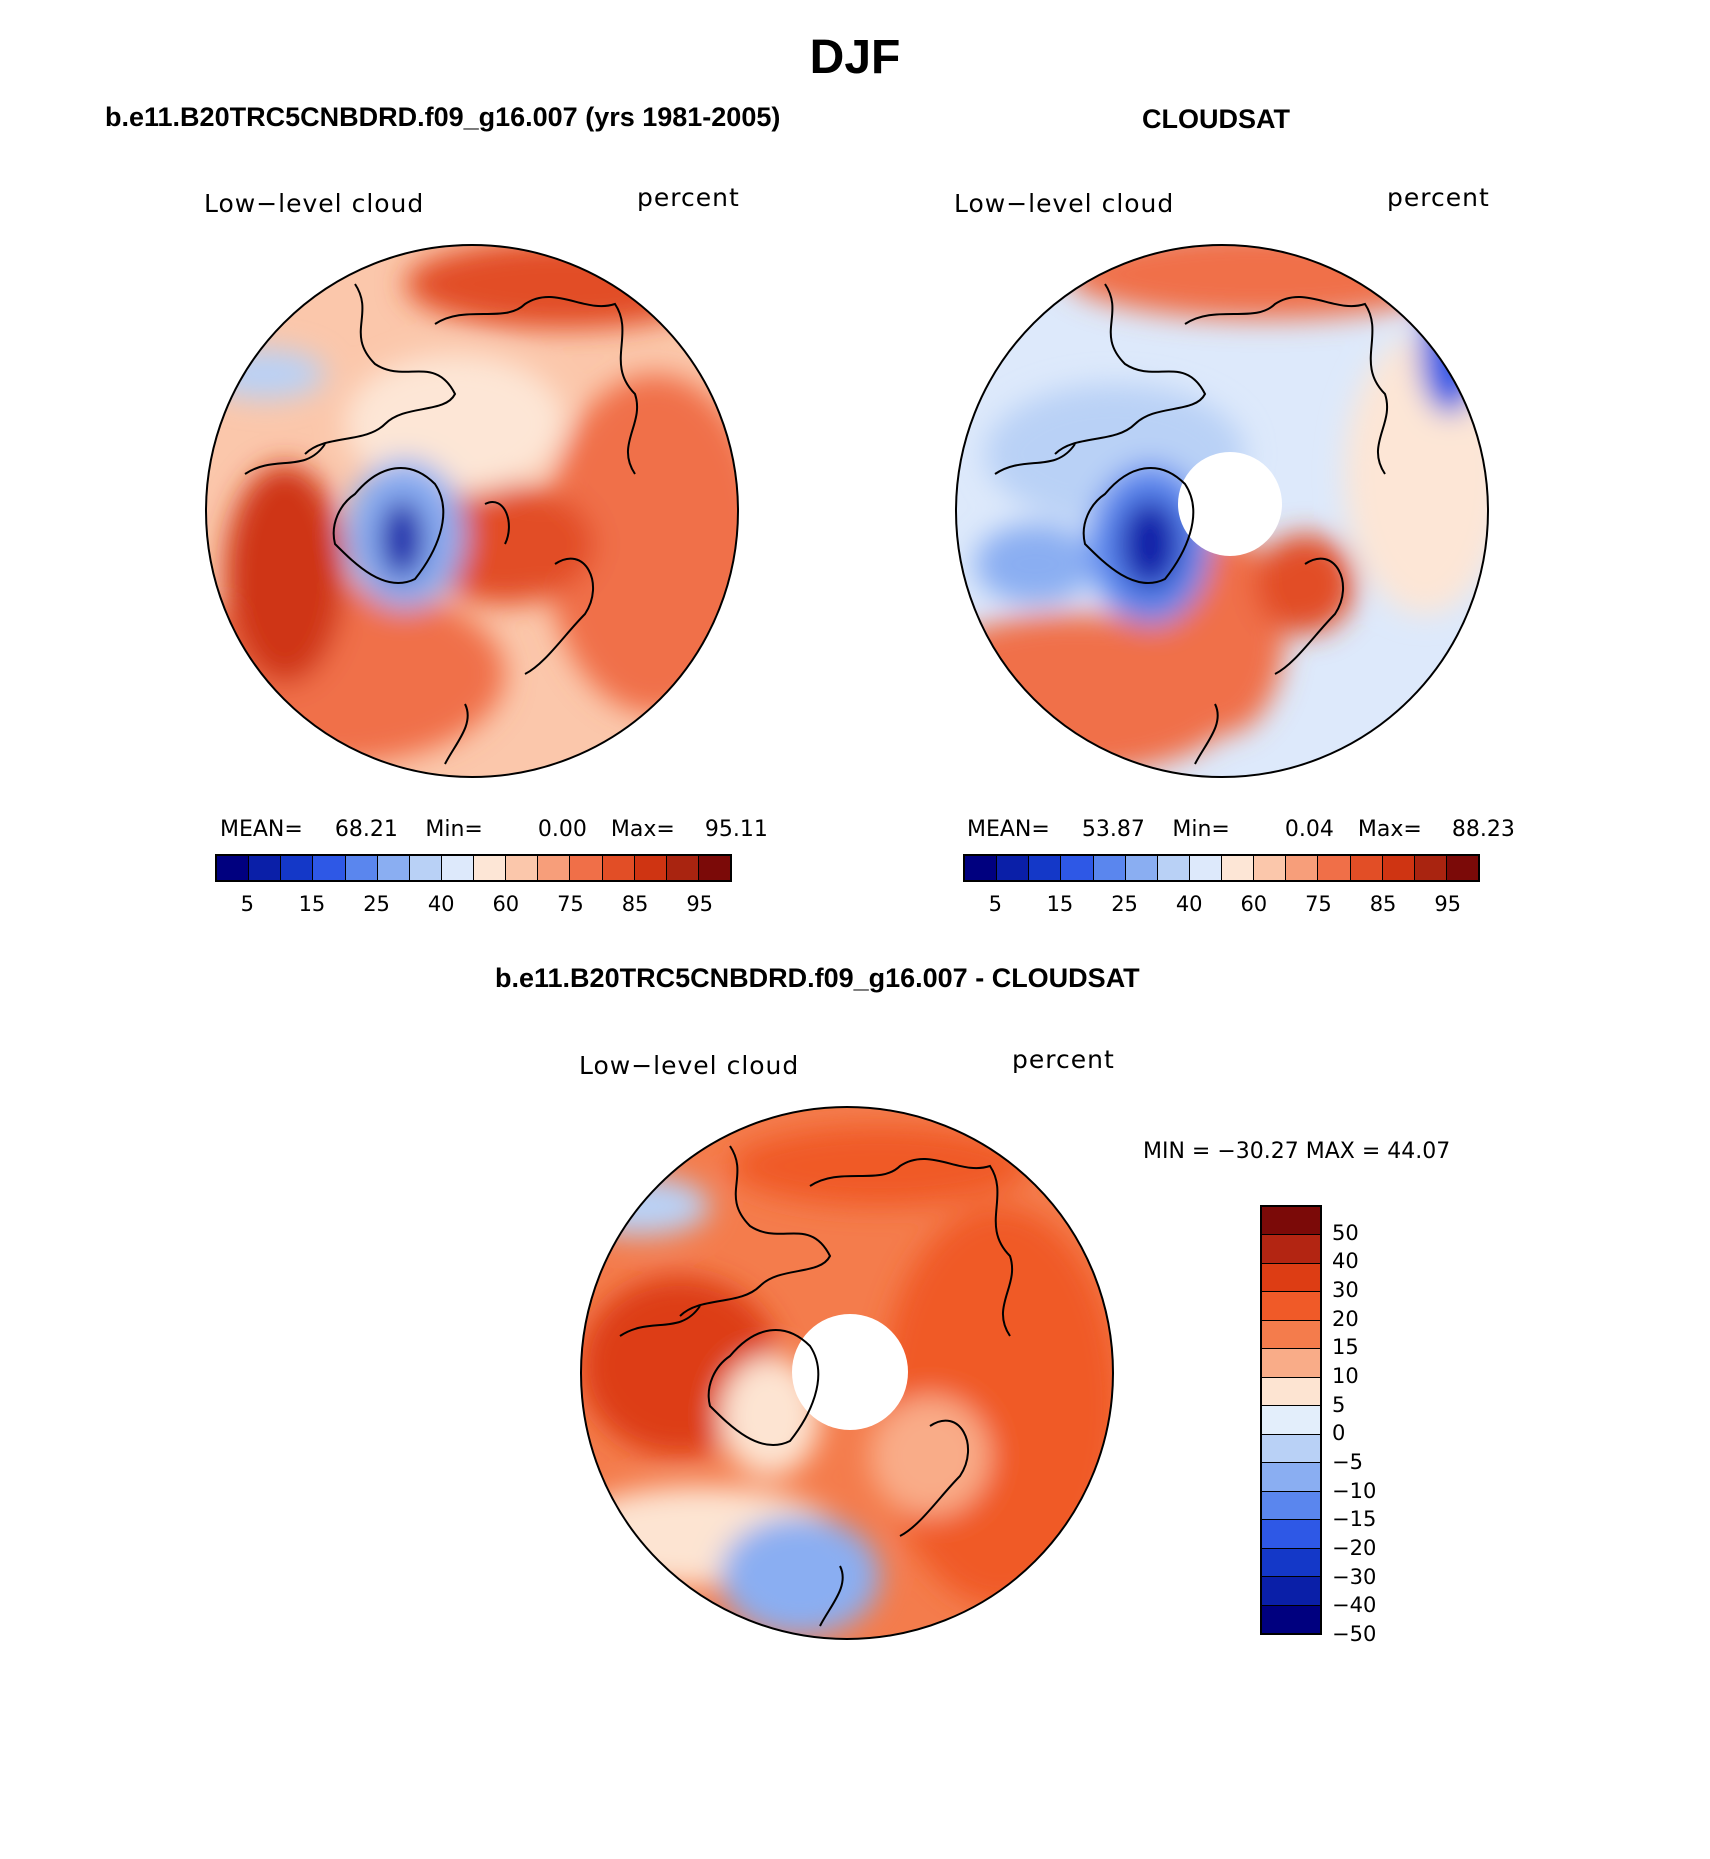 This screenshot has width=1710, height=1859. I want to click on panel-3-colorbar-tick-label: 15, so click(1345, 1347).